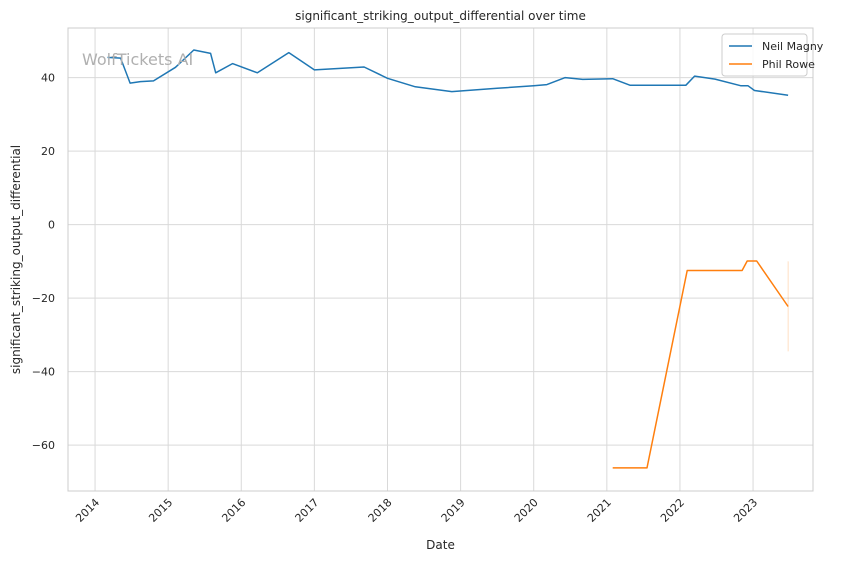 This screenshot has height=561, width=850. What do you see at coordinates (793, 46) in the screenshot?
I see `legend-label-neil-magny: Neil Magny` at bounding box center [793, 46].